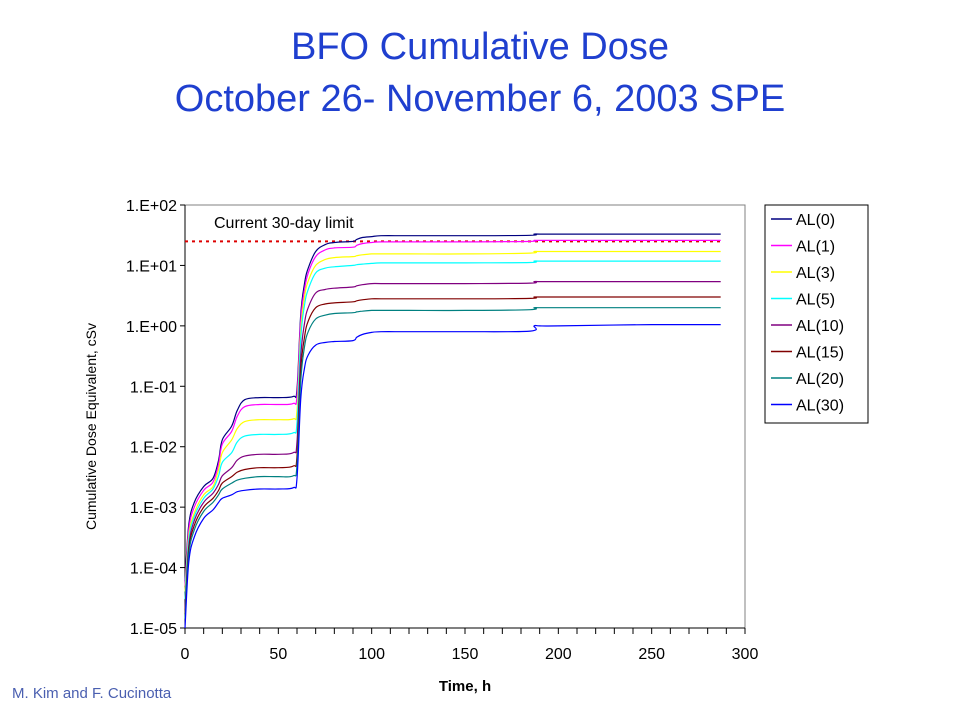  I want to click on limit-line-label: Current 30-day limit, so click(284, 223).